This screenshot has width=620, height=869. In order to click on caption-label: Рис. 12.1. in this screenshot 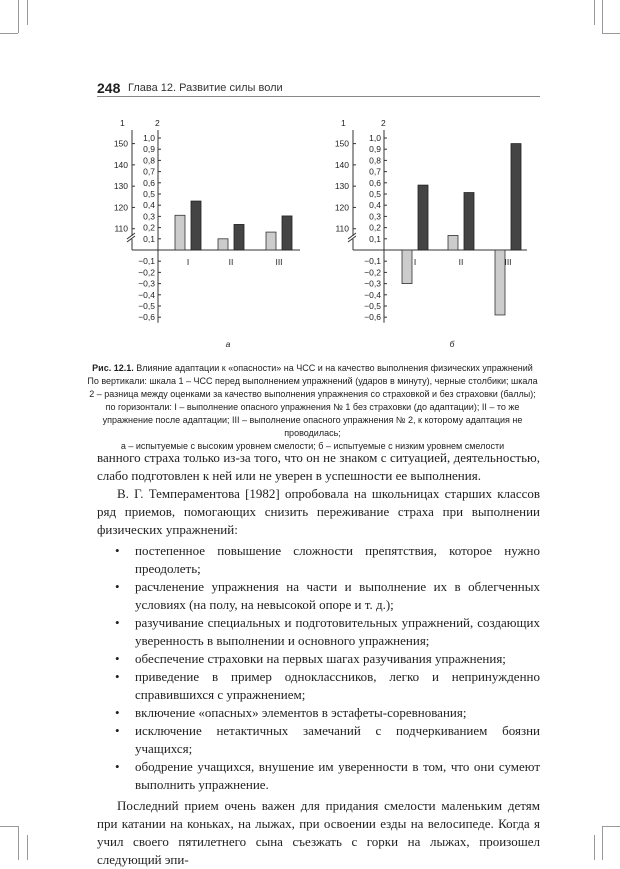, I will do `click(113, 368)`.